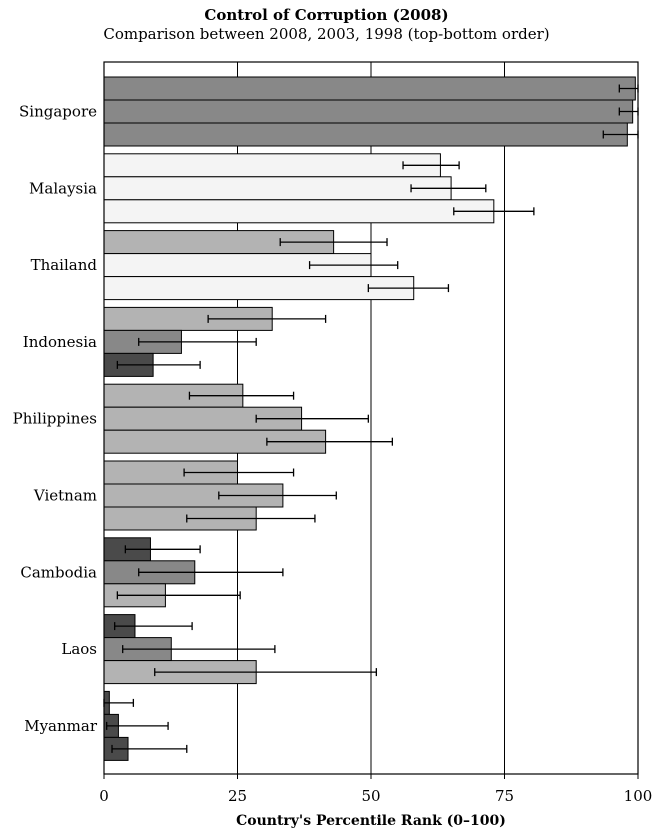 This screenshot has height=833, width=653. Describe the element at coordinates (64, 265) in the screenshot. I see `category-label: Thailand` at that location.